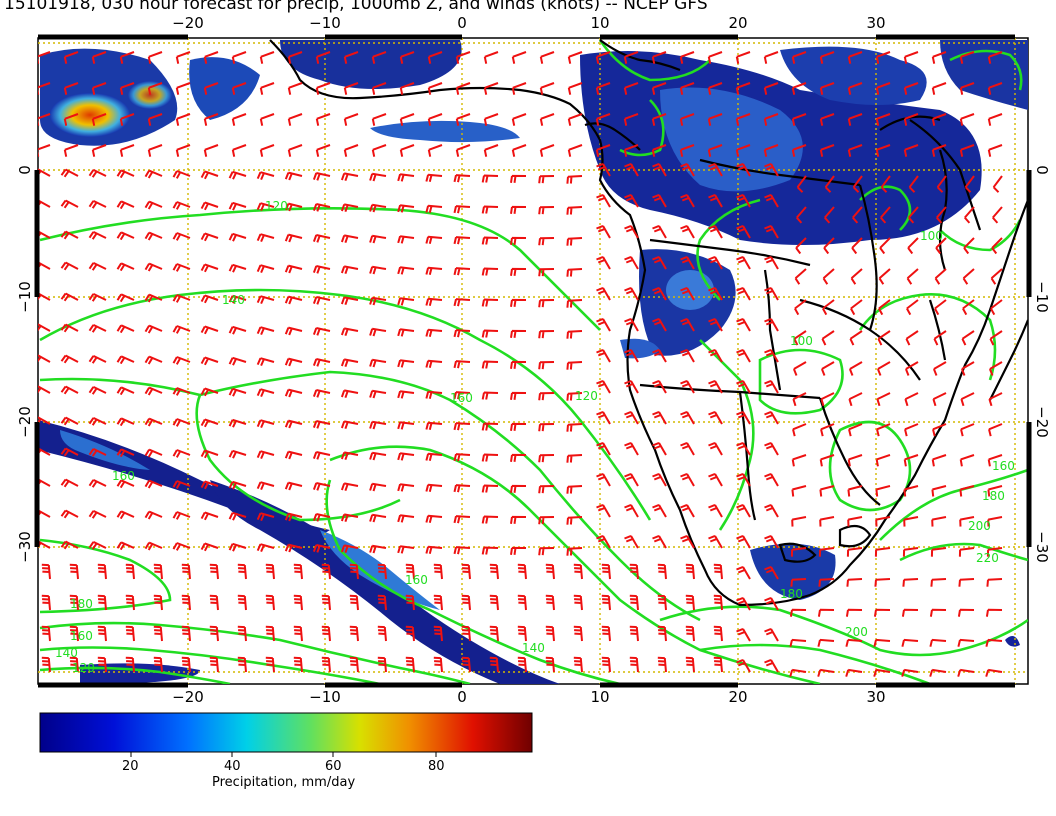 The image size is (1056, 816). Describe the element at coordinates (993, 496) in the screenshot. I see `contour-label: 180` at that location.